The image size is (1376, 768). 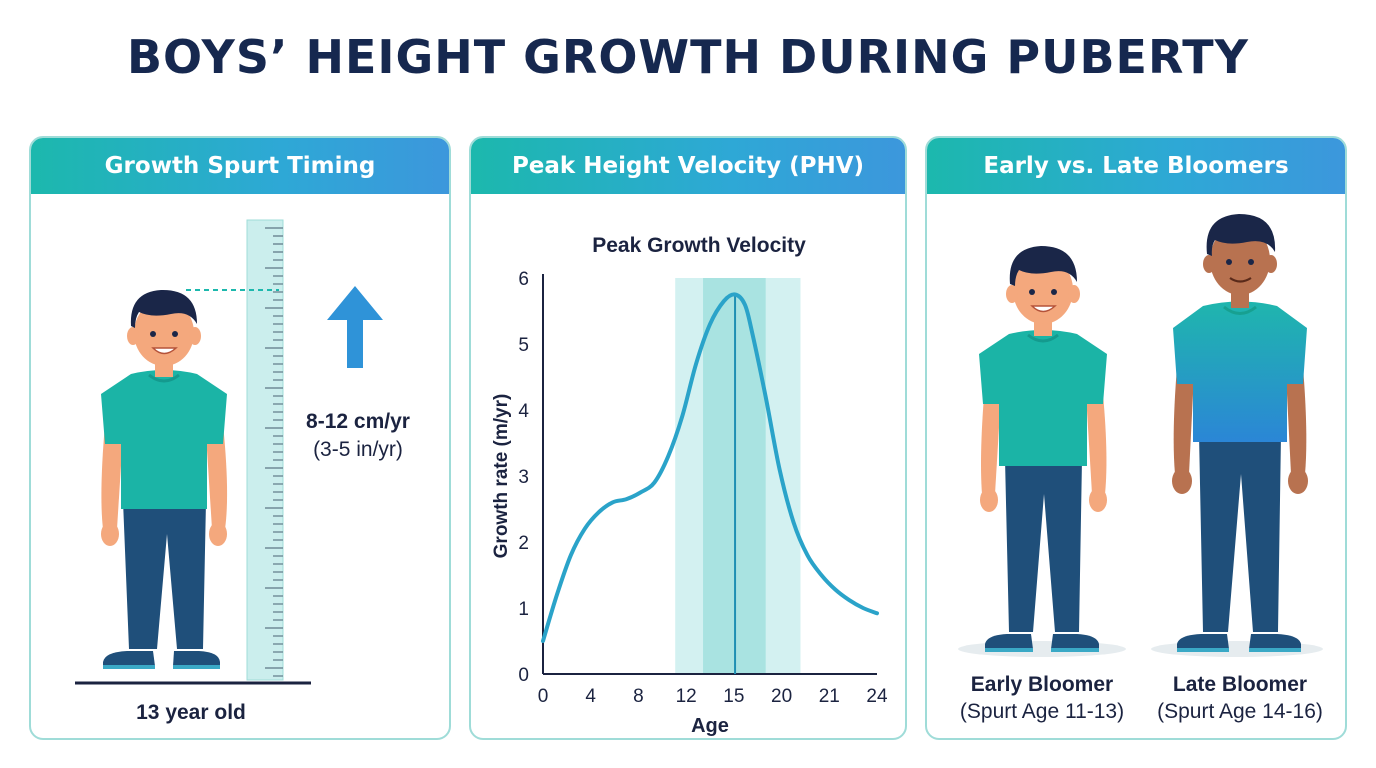 What do you see at coordinates (164, 479) in the screenshot?
I see `boy-figure` at bounding box center [164, 479].